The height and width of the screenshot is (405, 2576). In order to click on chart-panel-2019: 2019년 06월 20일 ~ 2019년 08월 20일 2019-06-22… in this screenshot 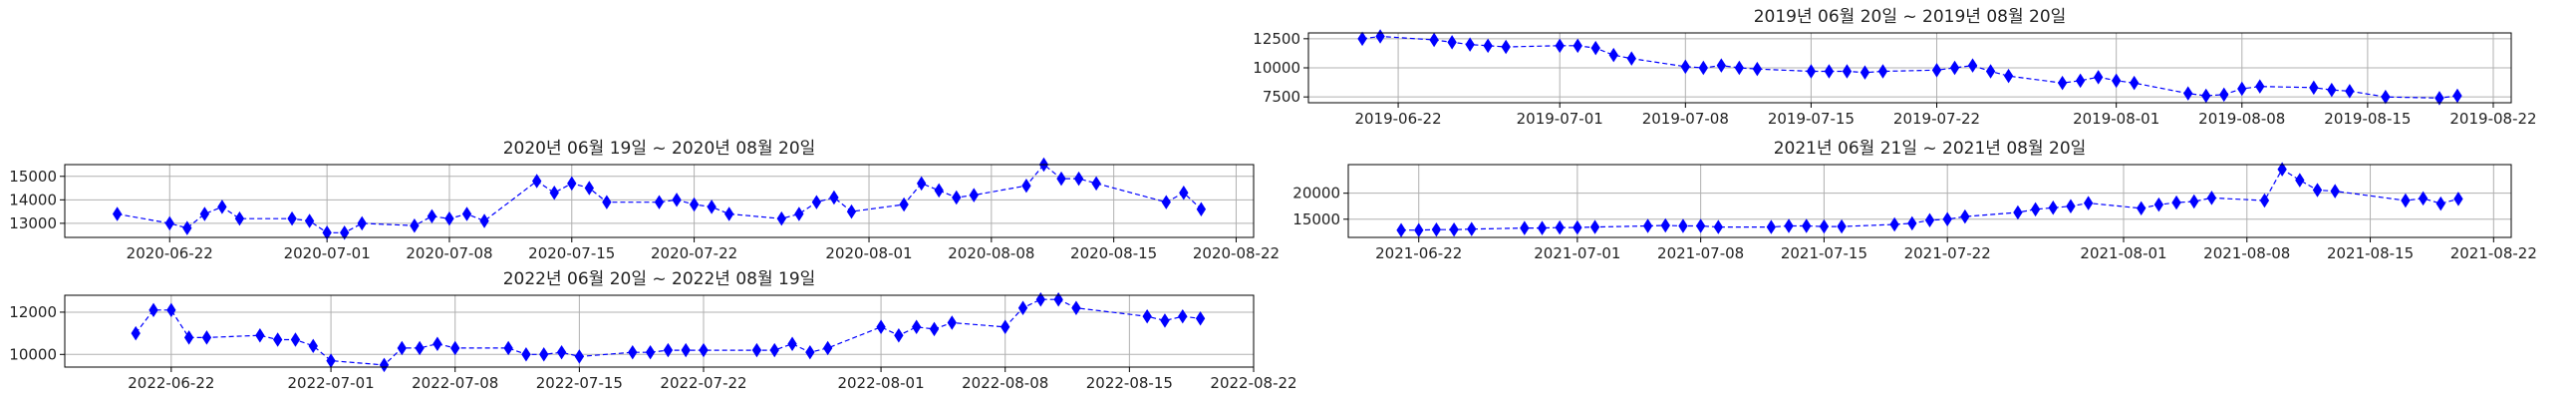, I will do `click(1894, 67)`.